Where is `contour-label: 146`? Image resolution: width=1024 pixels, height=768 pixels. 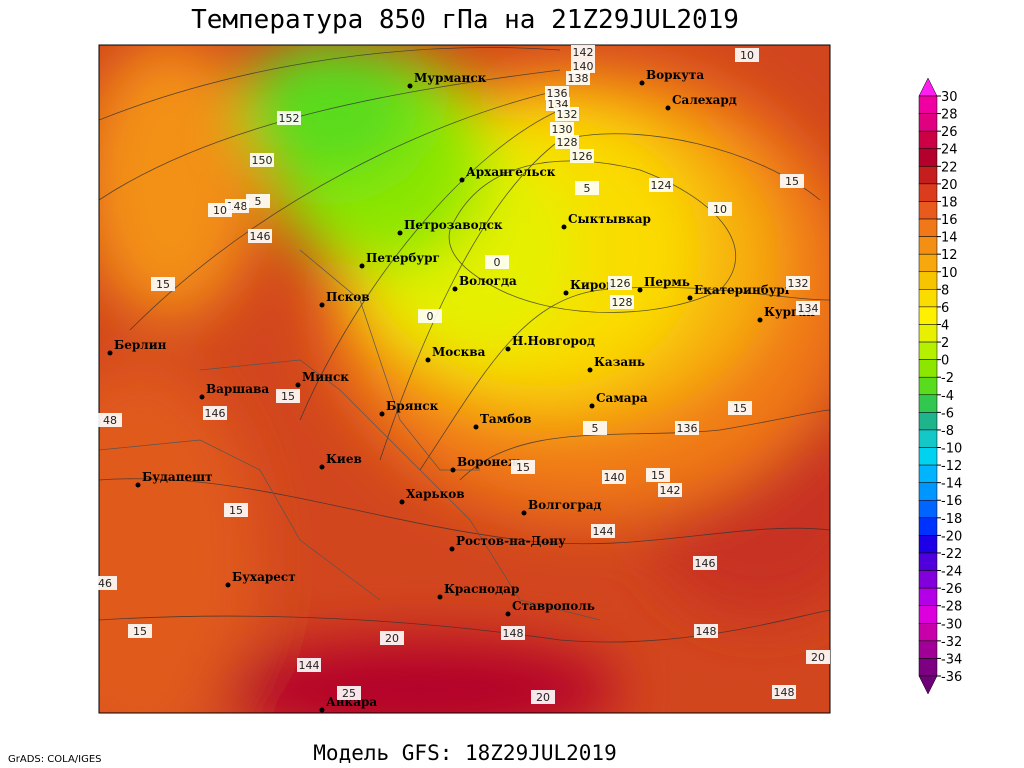
contour-label: 146 is located at coordinates (215, 413).